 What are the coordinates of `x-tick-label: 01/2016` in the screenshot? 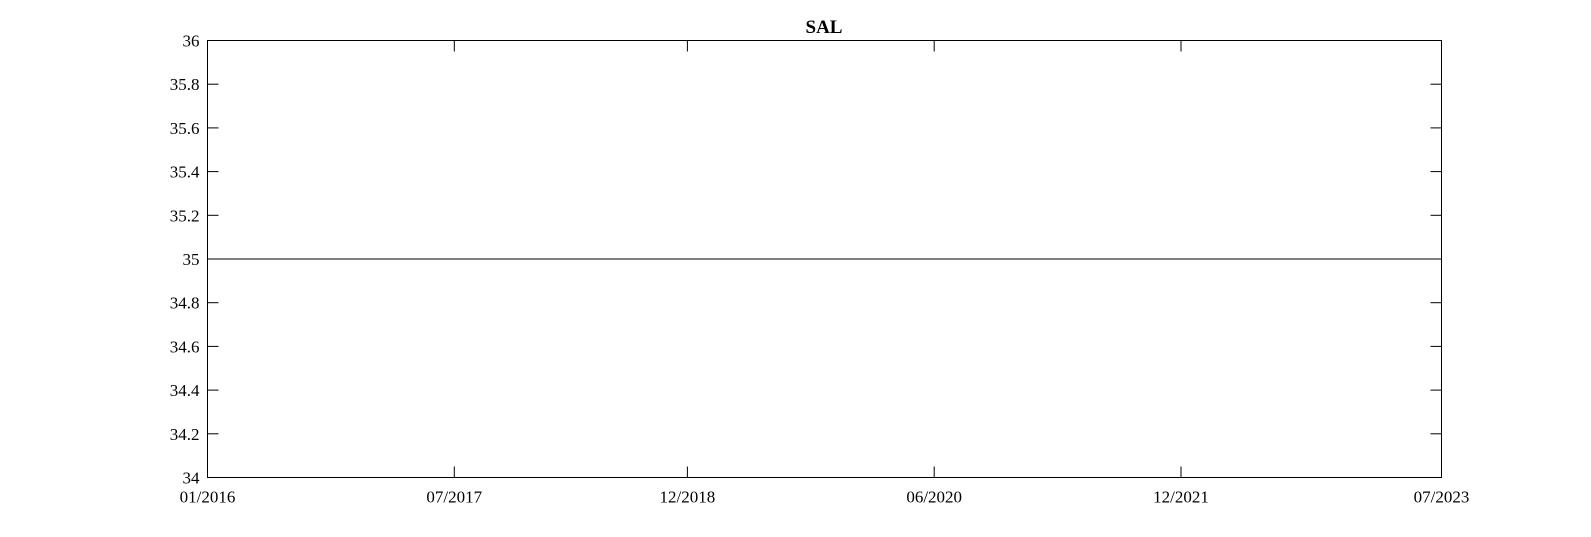 It's located at (208, 497).